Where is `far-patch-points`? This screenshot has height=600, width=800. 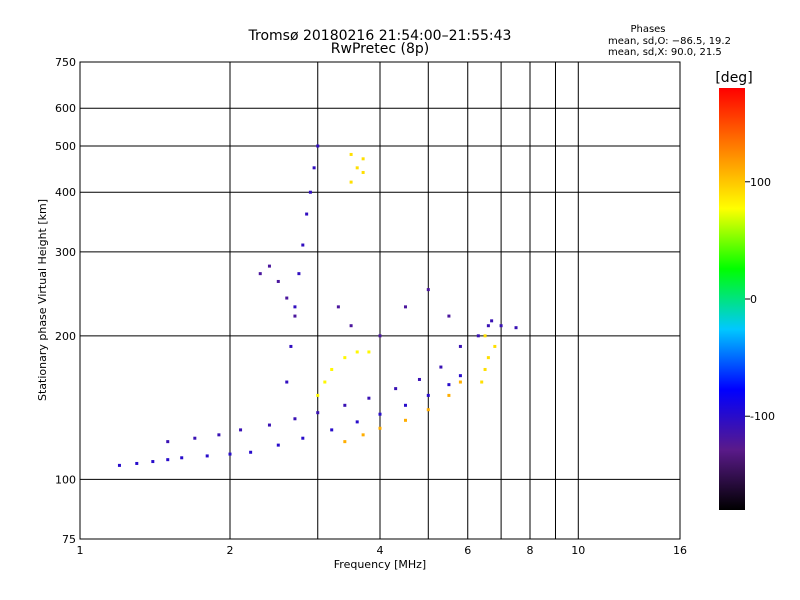
far-patch-points is located at coordinates (488, 359).